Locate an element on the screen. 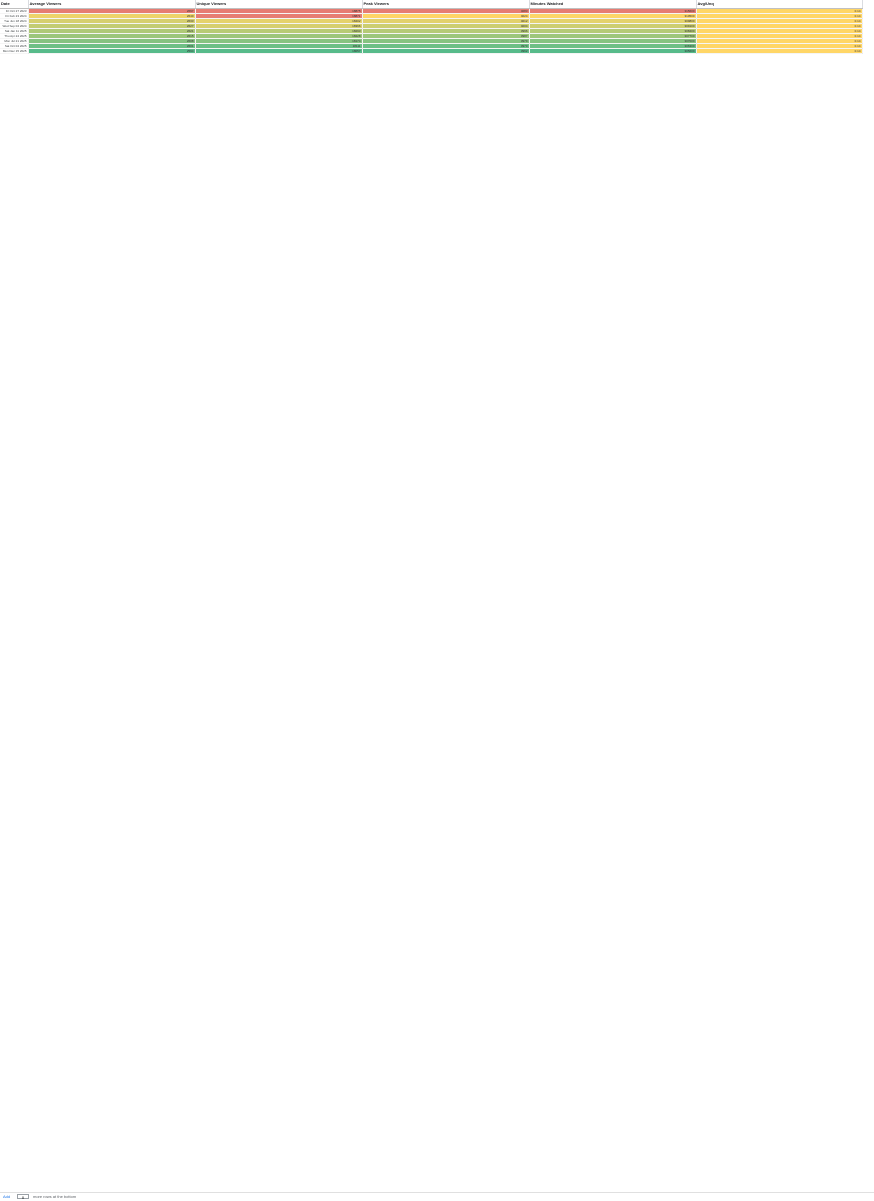 This screenshot has height=1201, width=874. value-cell: 310500 is located at coordinates (613, 16).